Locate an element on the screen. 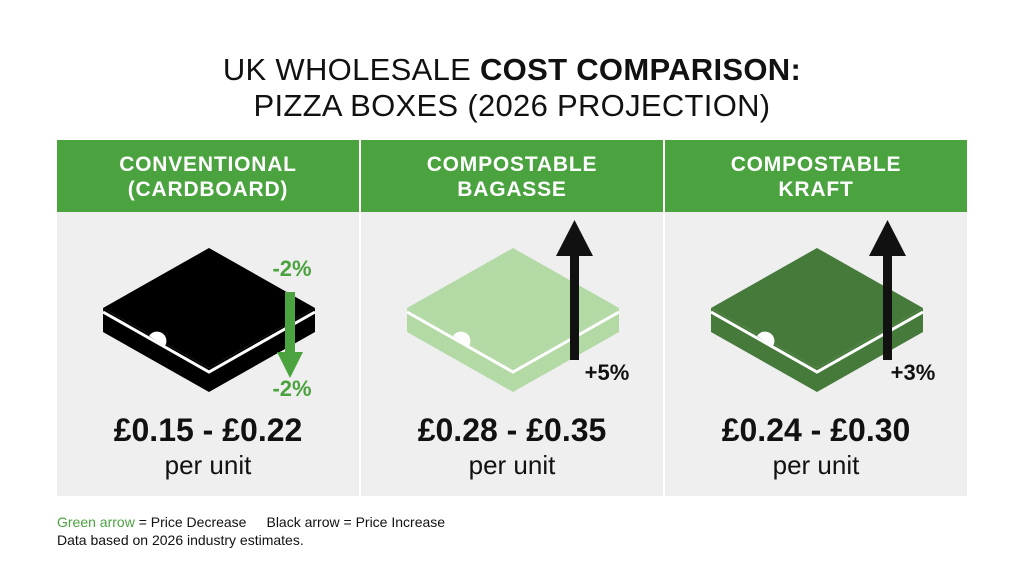 This screenshot has height=572, width=1024. header-line-2: BAGASSE is located at coordinates (512, 189).